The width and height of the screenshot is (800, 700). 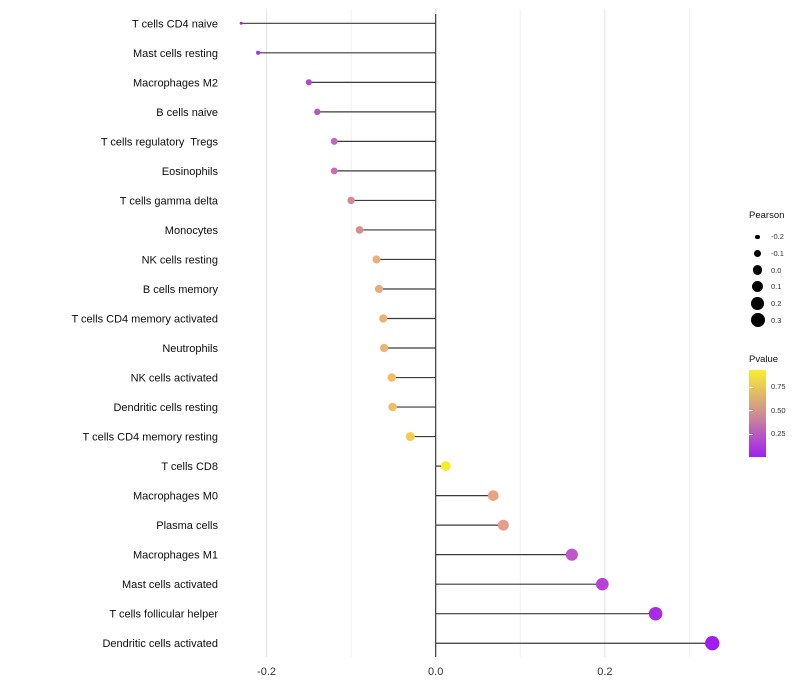 I want to click on legend-size-label: 0.2, so click(x=776, y=303).